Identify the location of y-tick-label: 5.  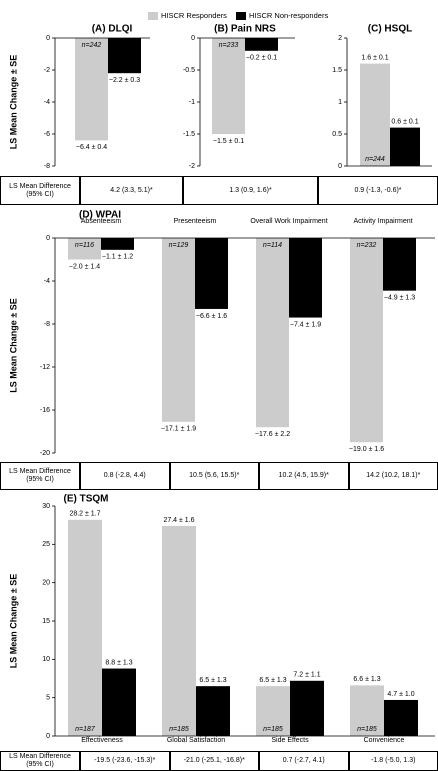
(48, 698).